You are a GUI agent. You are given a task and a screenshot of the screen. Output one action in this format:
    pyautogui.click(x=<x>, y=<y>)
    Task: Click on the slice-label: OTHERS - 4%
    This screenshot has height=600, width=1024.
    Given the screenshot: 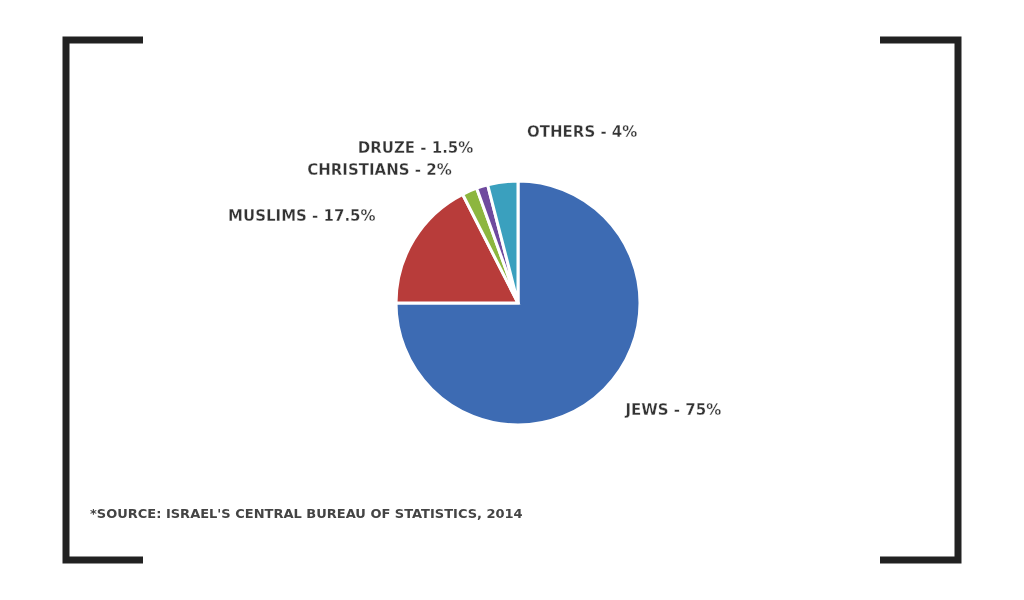 What is the action you would take?
    pyautogui.click(x=582, y=132)
    